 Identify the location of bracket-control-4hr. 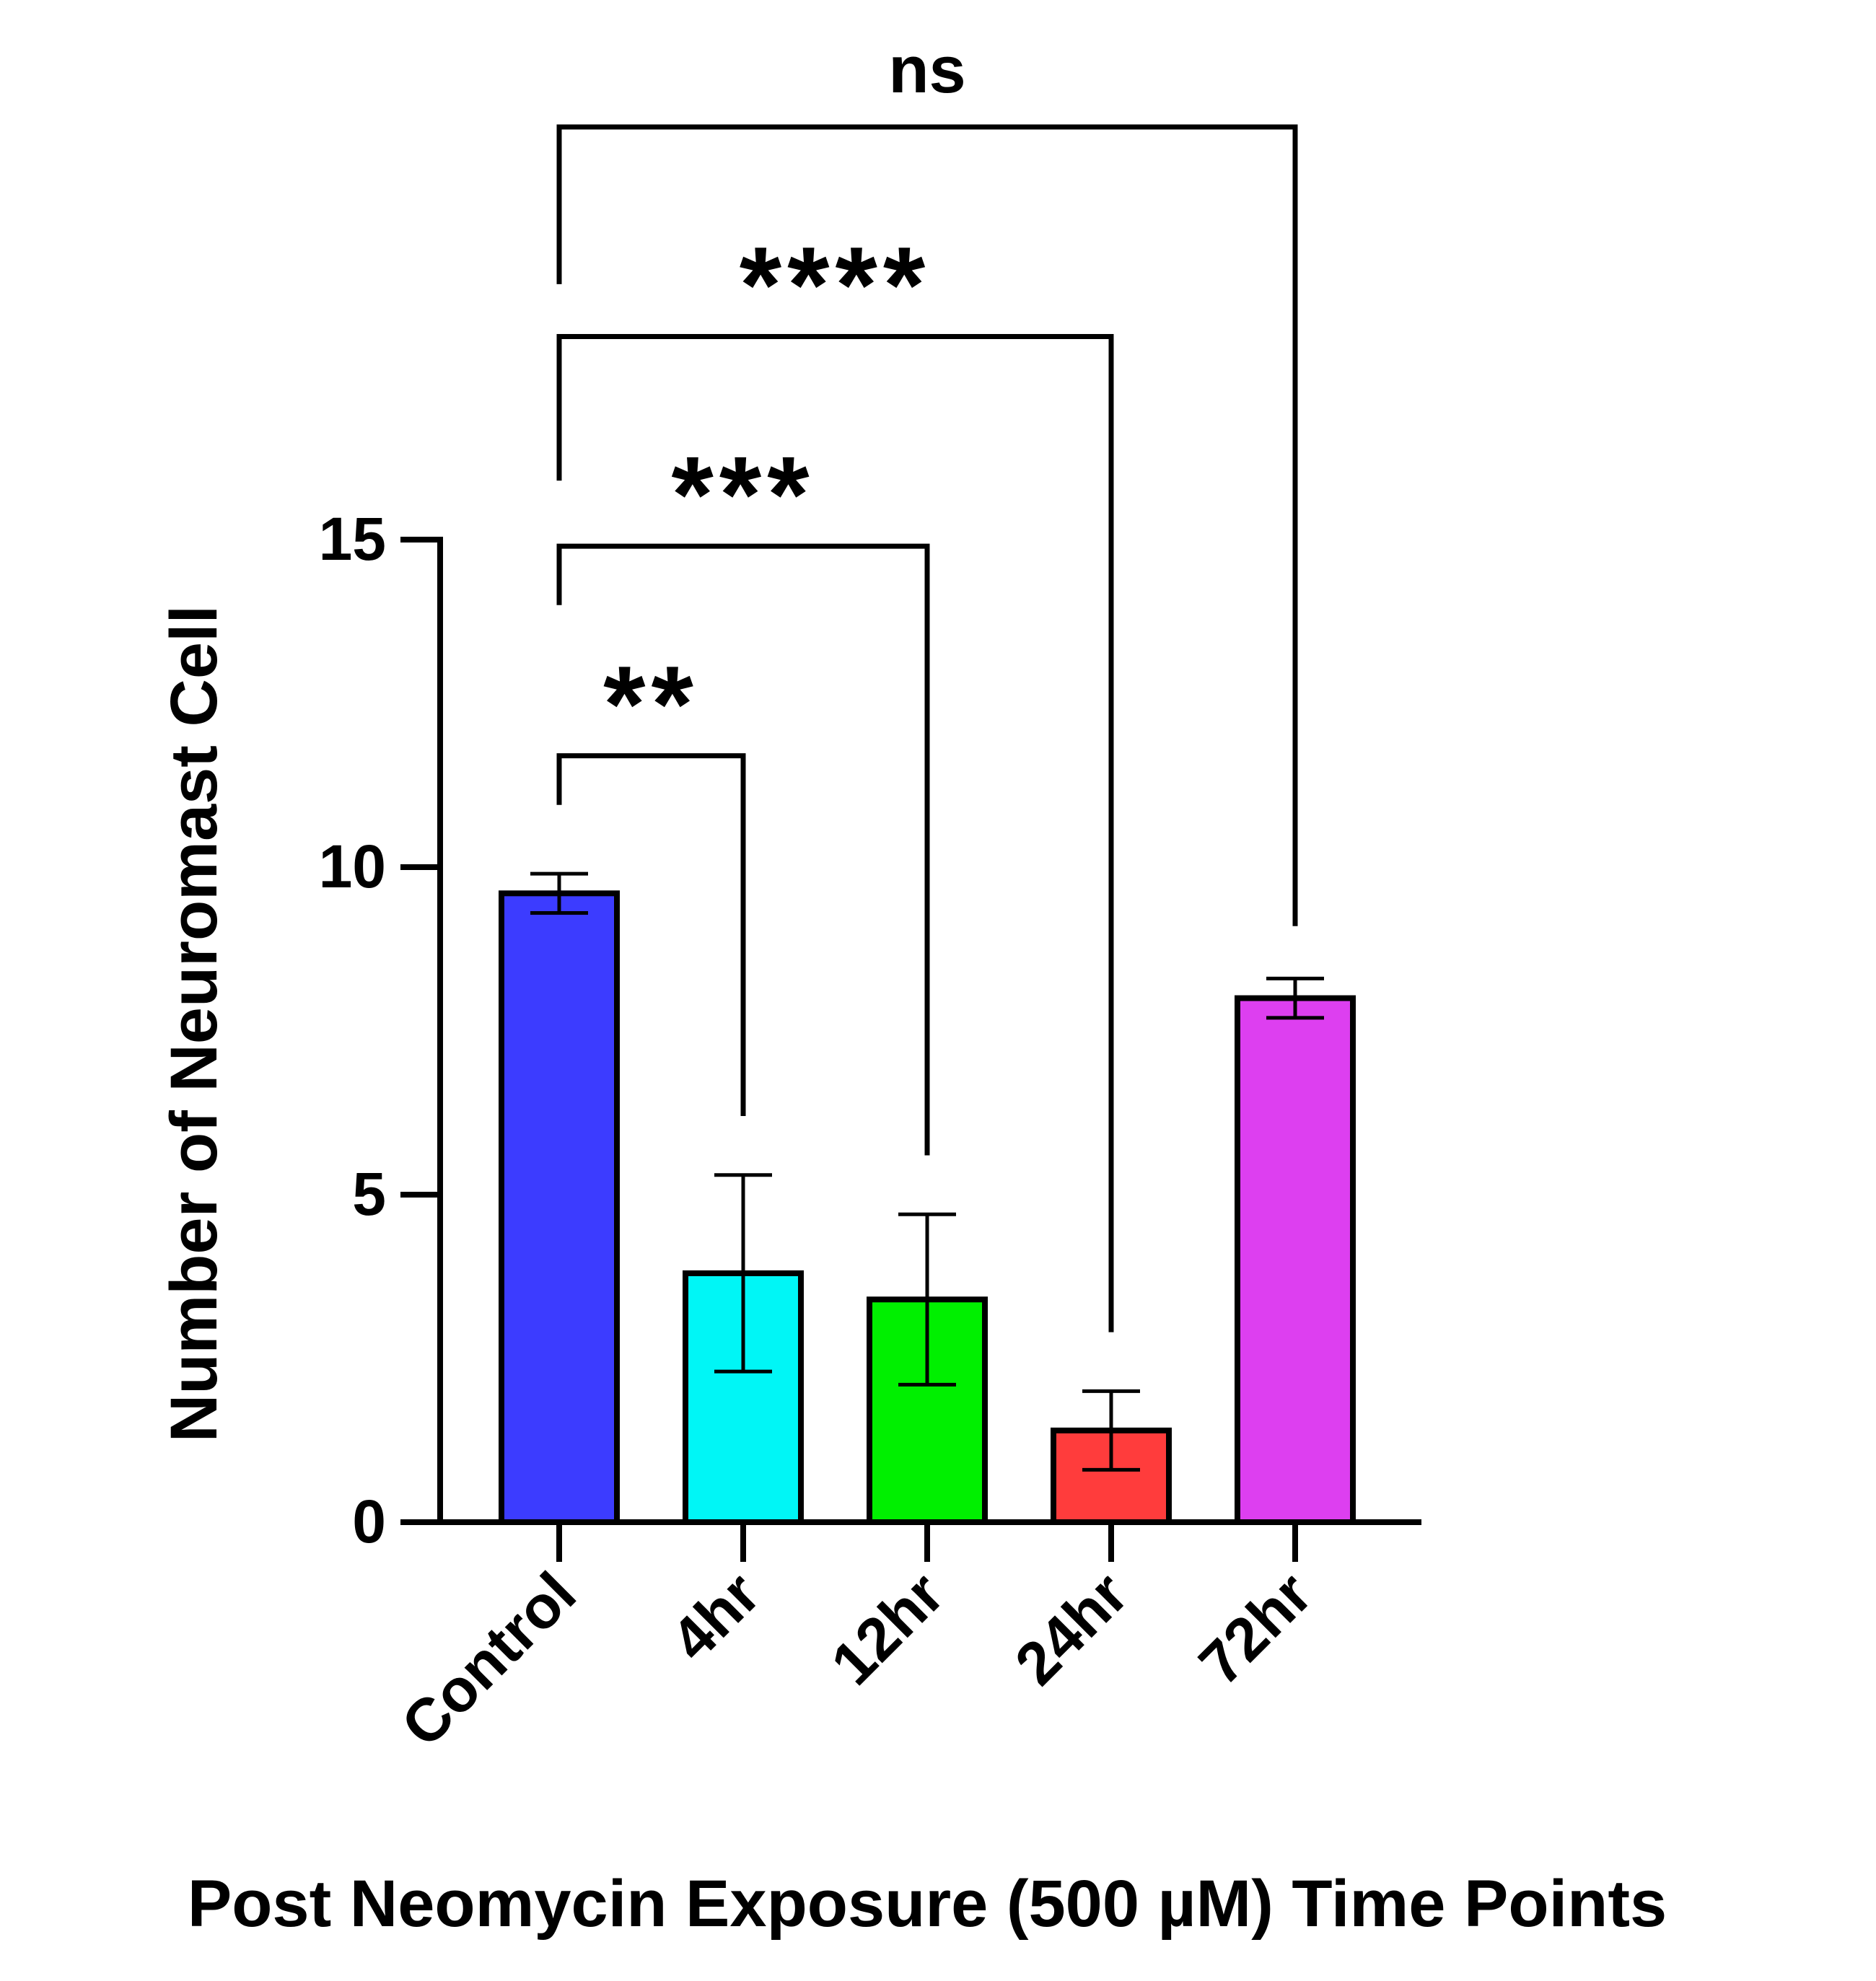
(651, 935).